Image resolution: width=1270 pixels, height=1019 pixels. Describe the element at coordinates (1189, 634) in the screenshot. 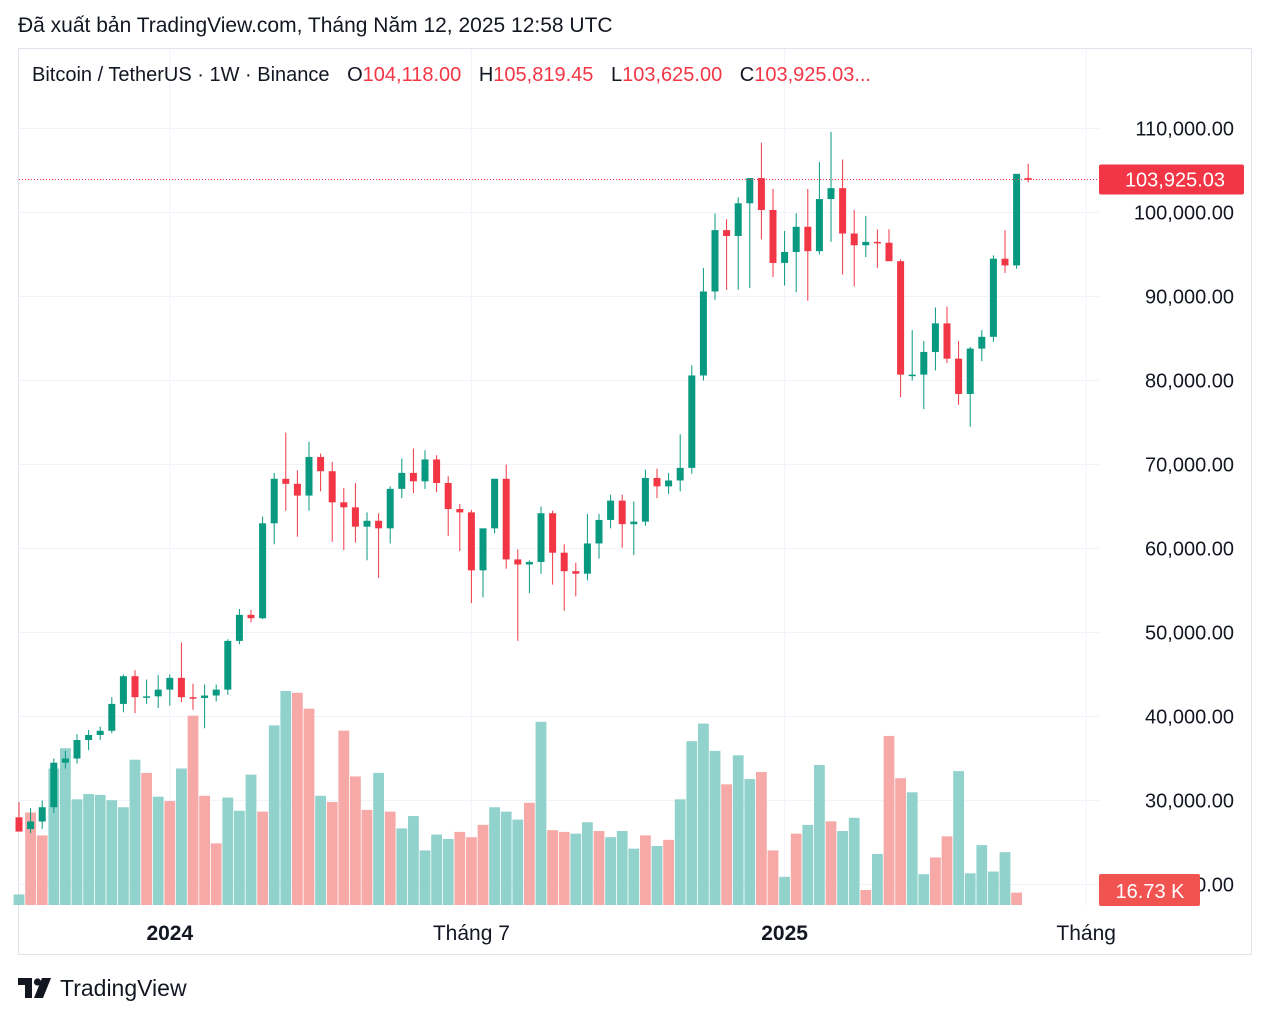

I see `y-tick-label: 50,000.00` at that location.